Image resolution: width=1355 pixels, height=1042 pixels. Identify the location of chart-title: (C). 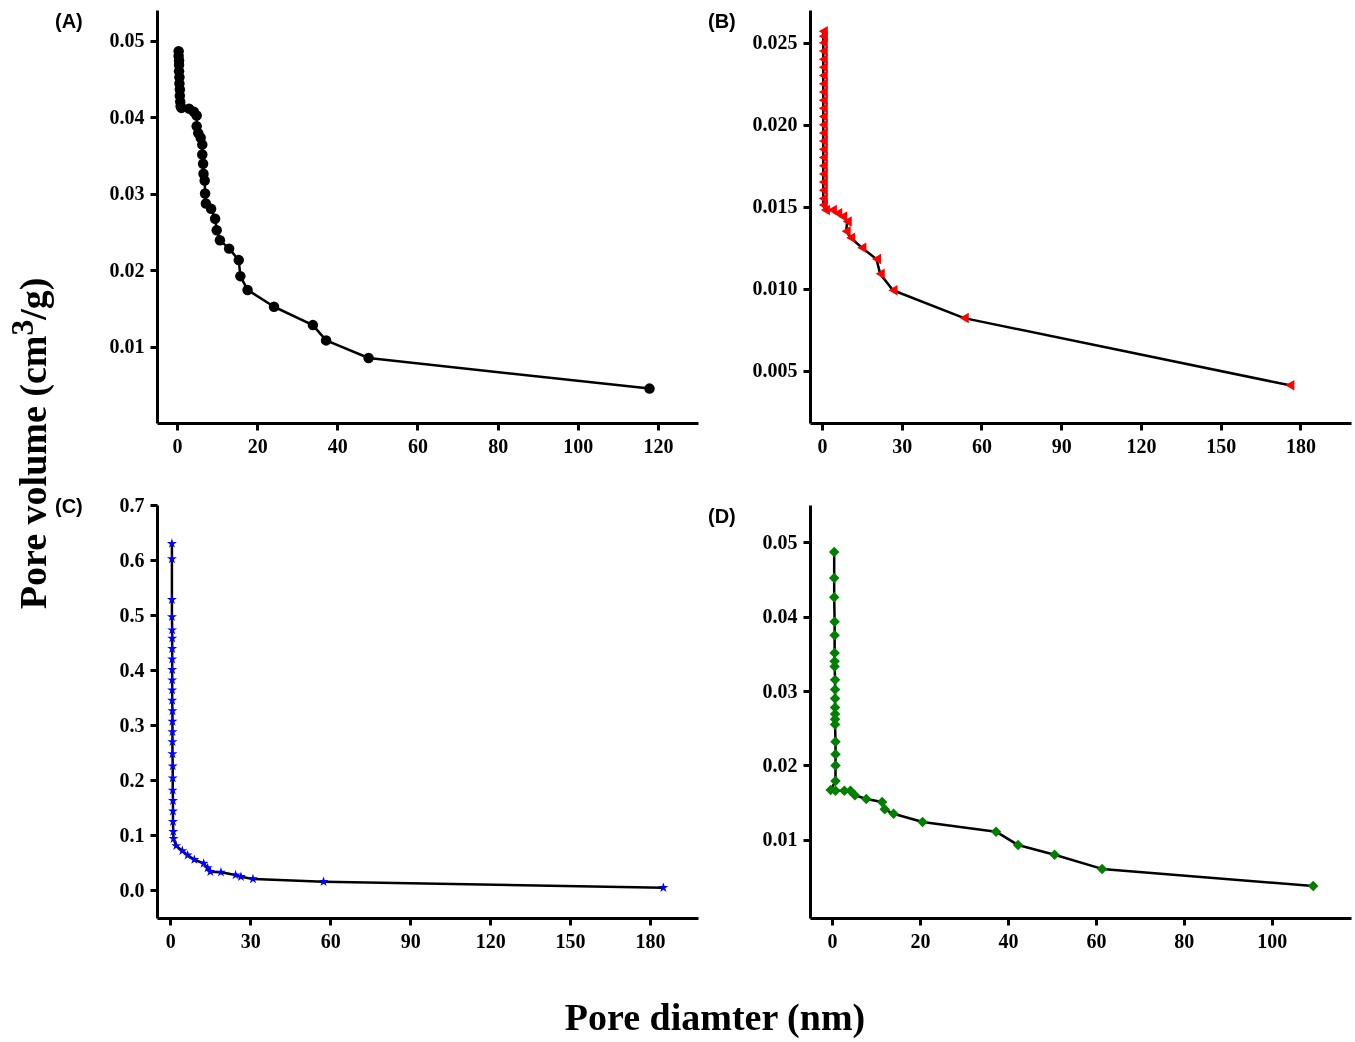
(69, 506).